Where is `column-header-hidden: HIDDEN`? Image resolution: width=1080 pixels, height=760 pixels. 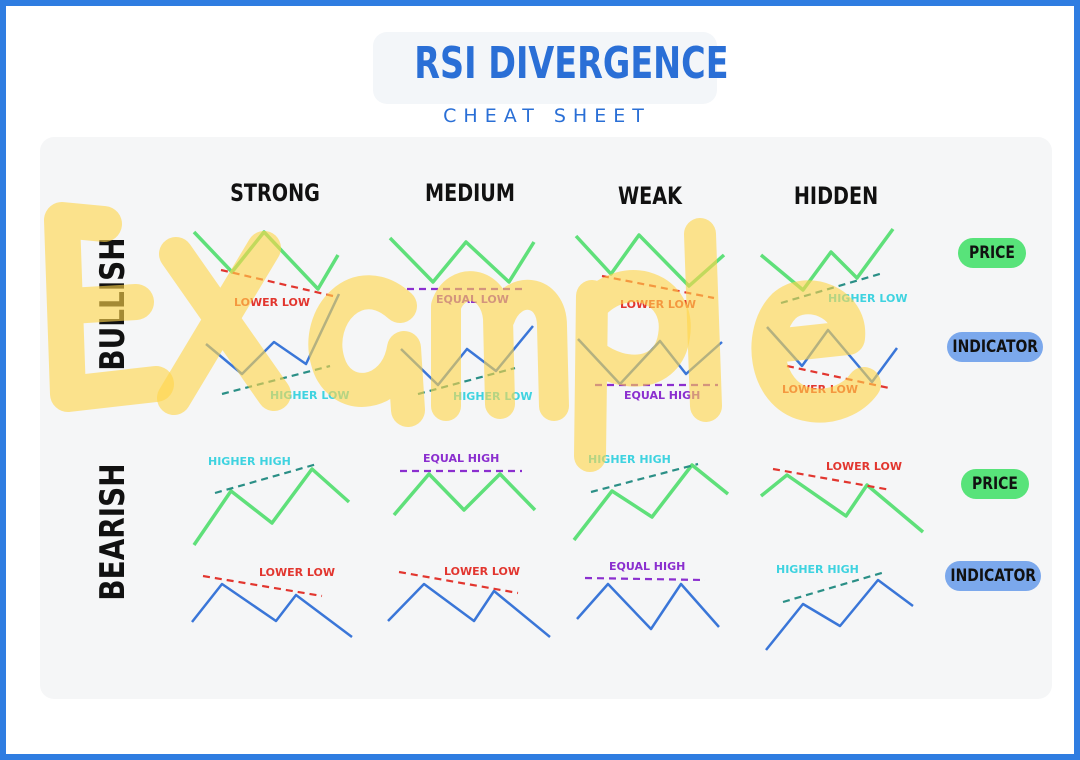 column-header-hidden: HIDDEN is located at coordinates (836, 196).